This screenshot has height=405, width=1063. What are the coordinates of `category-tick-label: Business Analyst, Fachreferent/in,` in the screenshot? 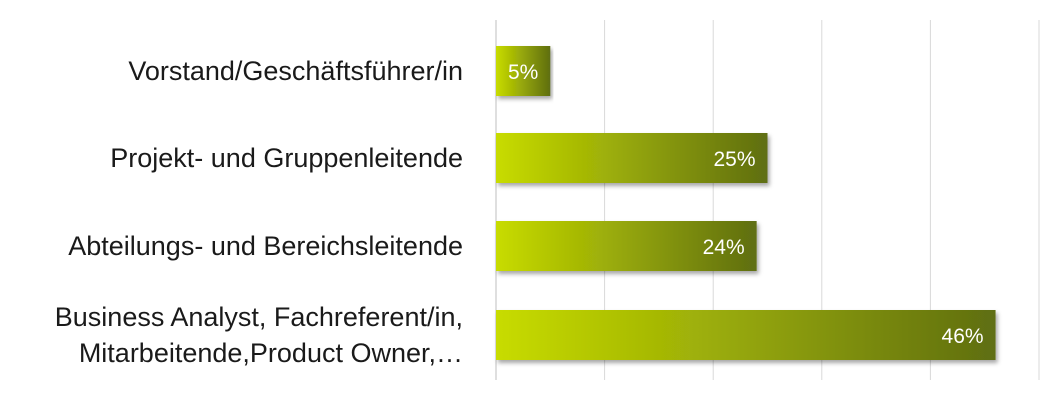 It's located at (259, 317).